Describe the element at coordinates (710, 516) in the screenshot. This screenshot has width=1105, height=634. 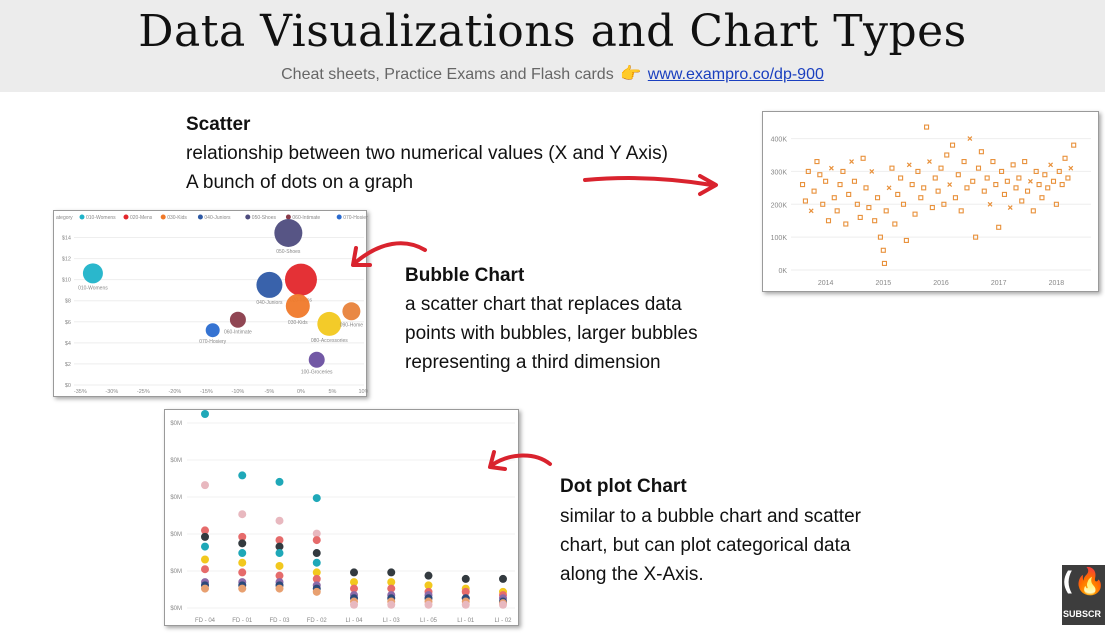
I see `dotplot-line-1: similar to a bubble chart and scatter` at that location.